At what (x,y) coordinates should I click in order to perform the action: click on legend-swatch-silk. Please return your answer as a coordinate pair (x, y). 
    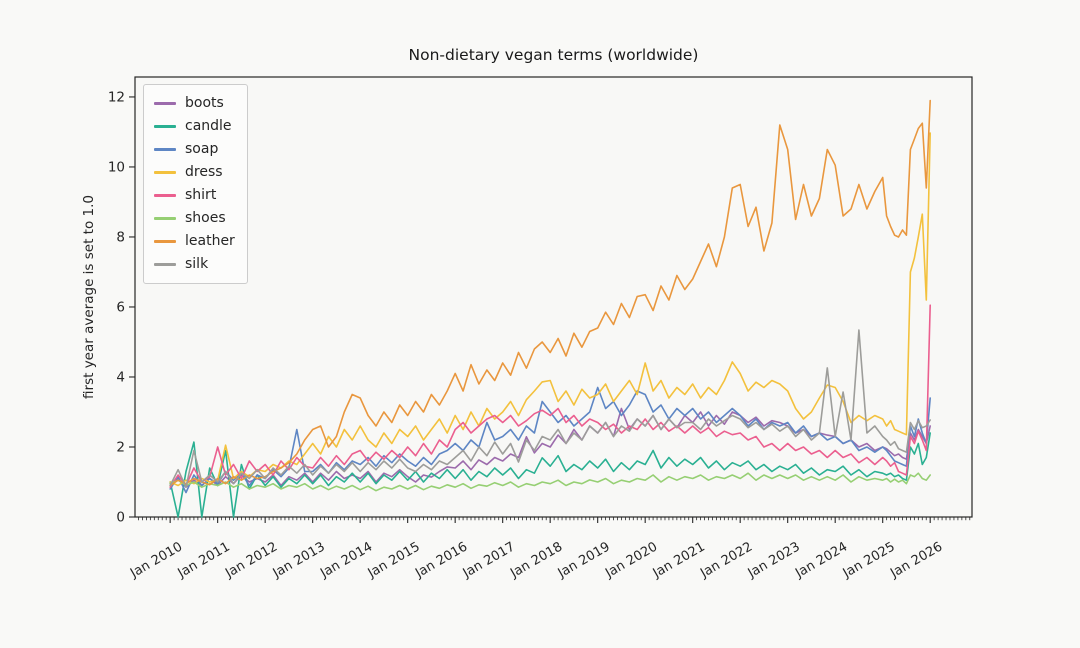
    Looking at the image, I should click on (165, 264).